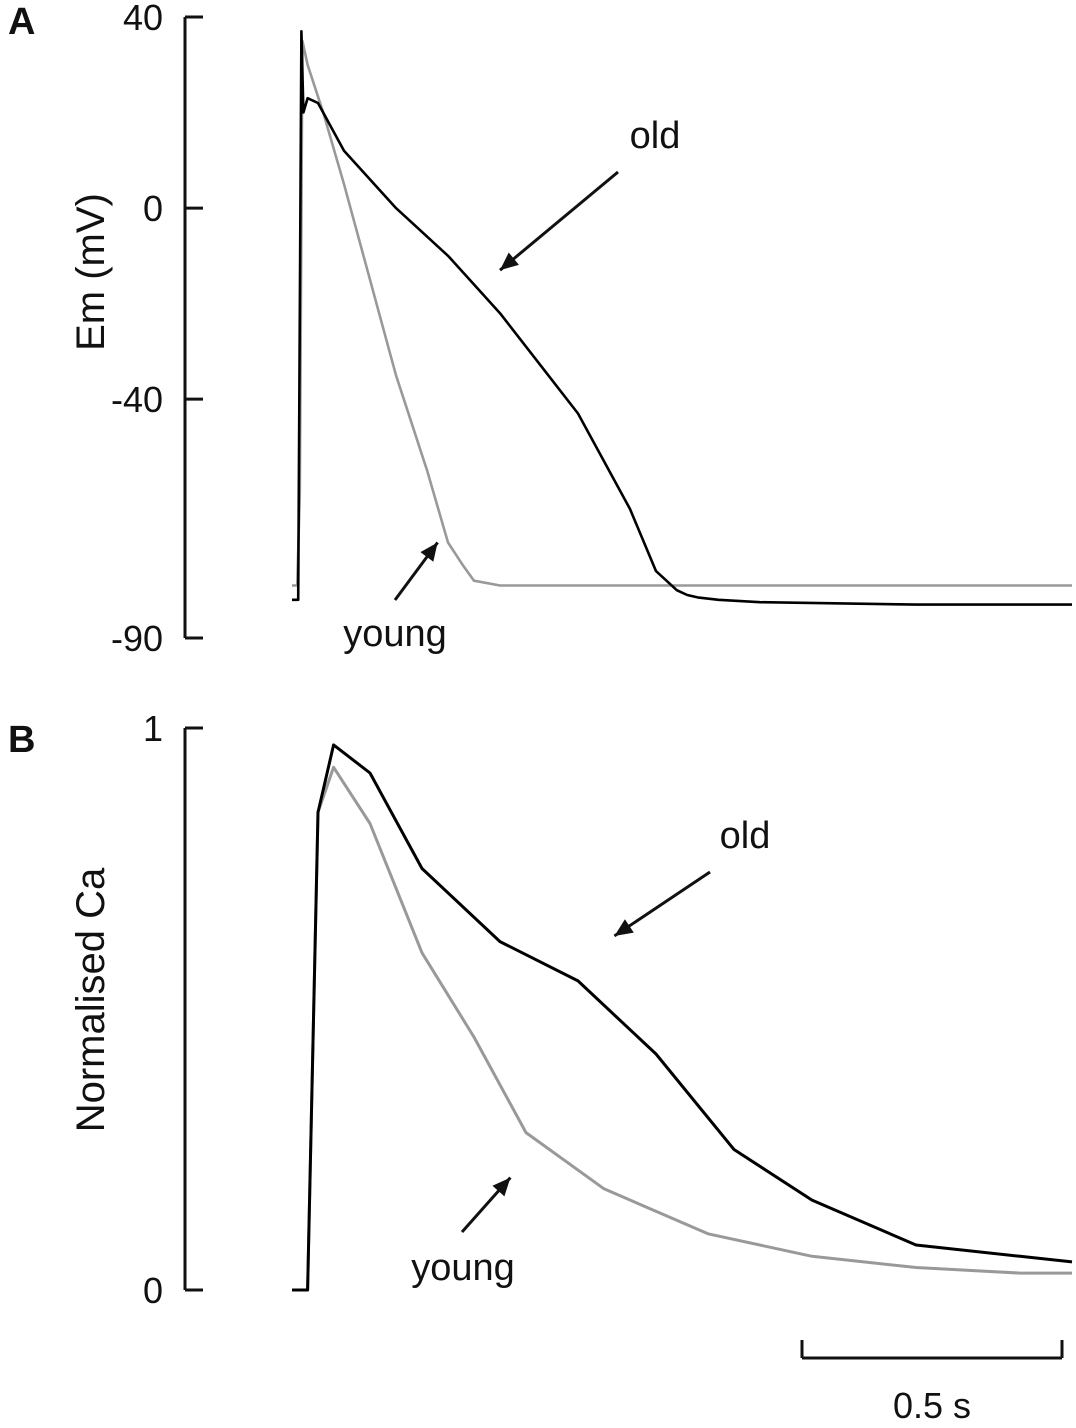 The height and width of the screenshot is (1428, 1076). What do you see at coordinates (153, 728) in the screenshot?
I see `y-tick-label-b: 1` at bounding box center [153, 728].